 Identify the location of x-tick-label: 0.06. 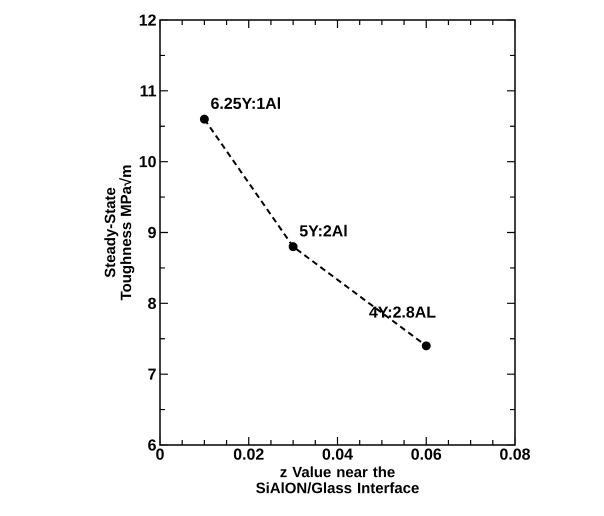
(426, 454).